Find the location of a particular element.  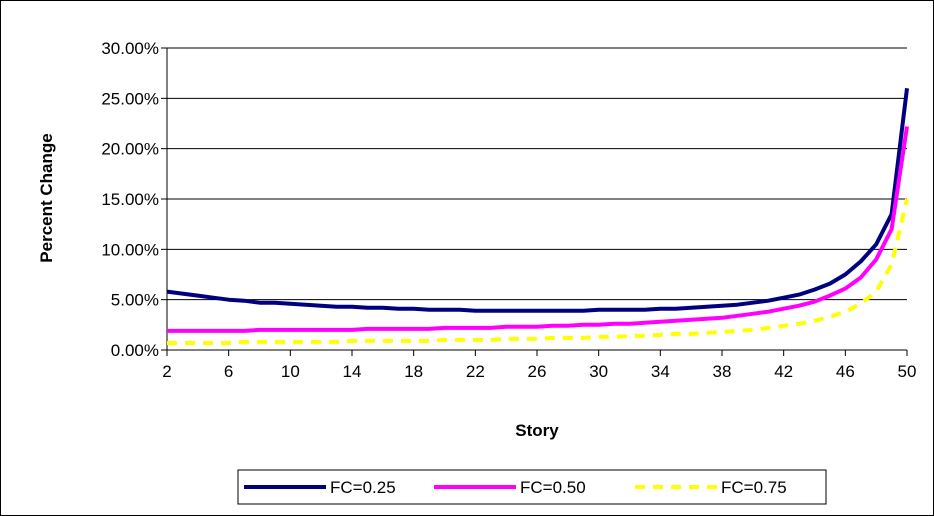

y-tick-label: 20.00% is located at coordinates (130, 149).